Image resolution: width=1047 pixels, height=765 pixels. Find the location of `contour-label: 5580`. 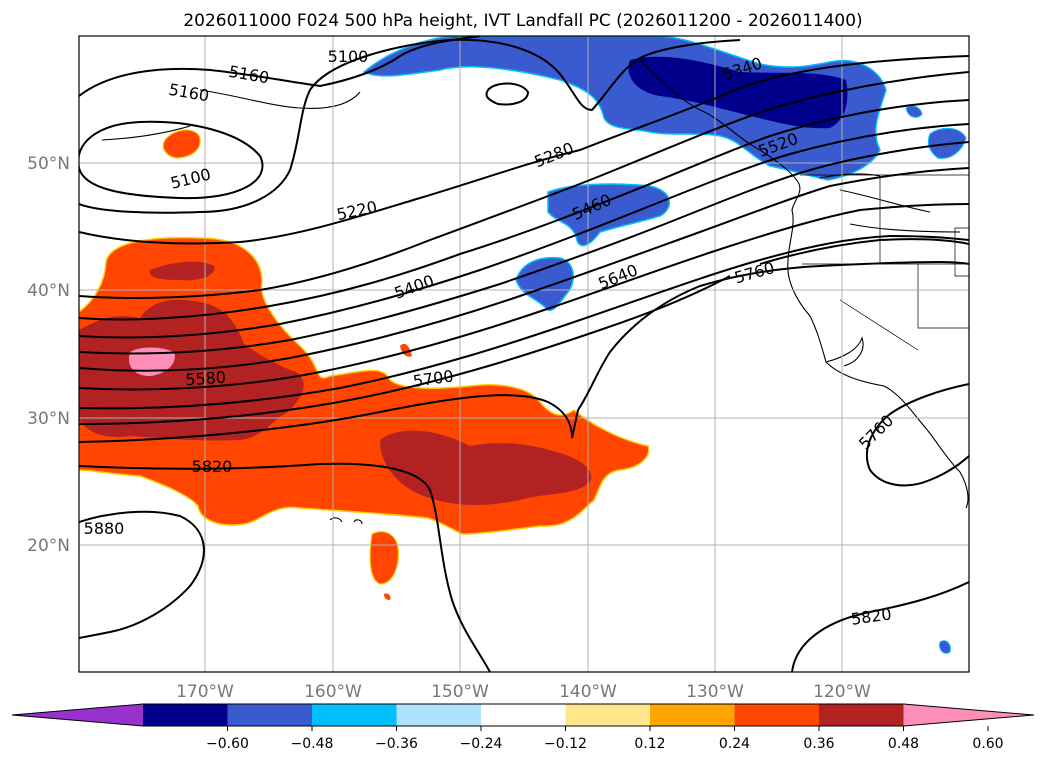

contour-label: 5580 is located at coordinates (206, 379).